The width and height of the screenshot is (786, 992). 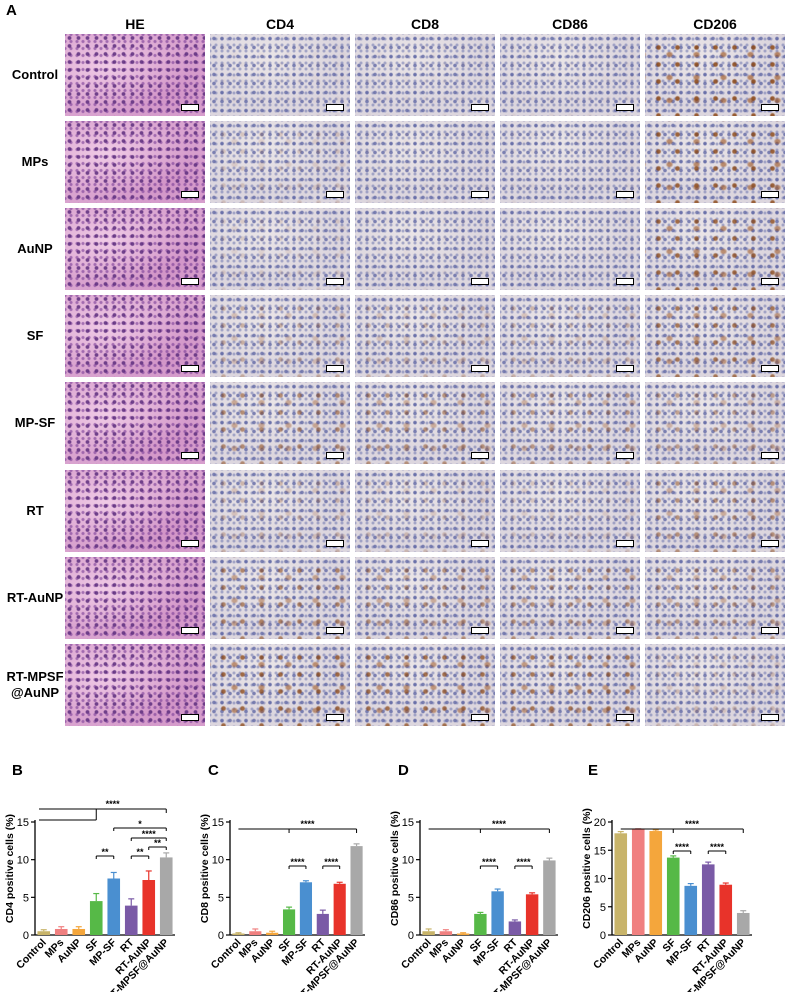 What do you see at coordinates (17, 770) in the screenshot?
I see `panel-letter: B` at bounding box center [17, 770].